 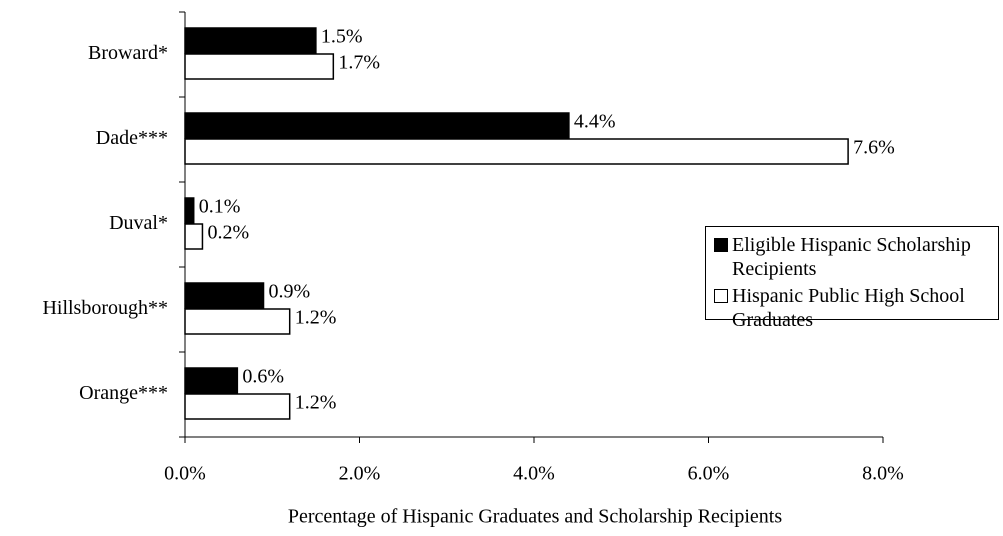 What do you see at coordinates (290, 292) in the screenshot?
I see `value-label: 0.9%` at bounding box center [290, 292].